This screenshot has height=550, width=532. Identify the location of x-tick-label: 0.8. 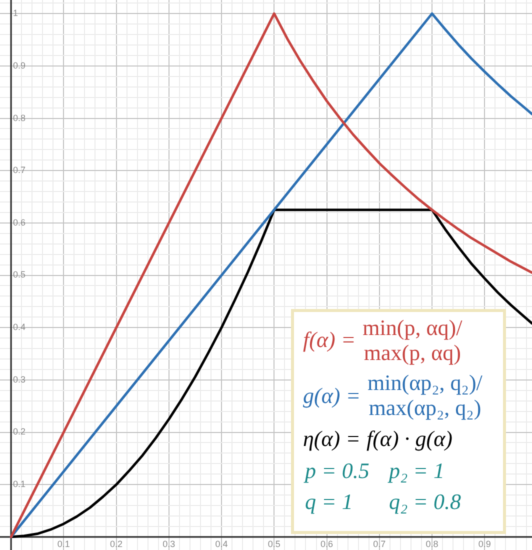
(432, 543).